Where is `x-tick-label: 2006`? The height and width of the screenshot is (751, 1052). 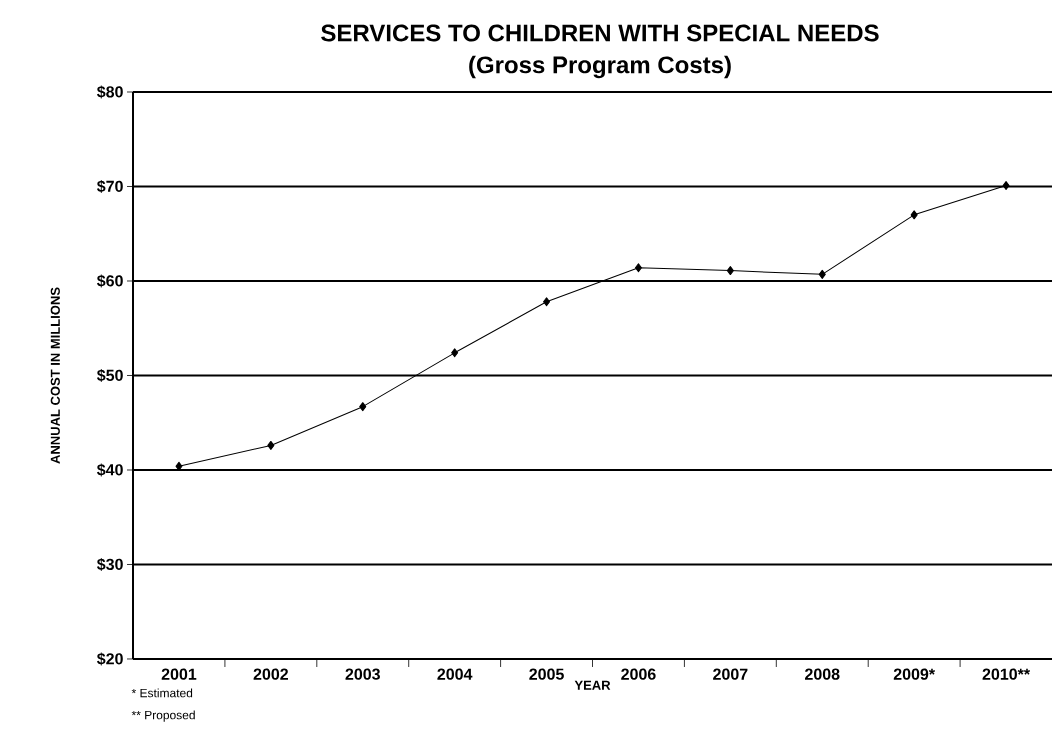
x-tick-label: 2006 is located at coordinates (638, 674).